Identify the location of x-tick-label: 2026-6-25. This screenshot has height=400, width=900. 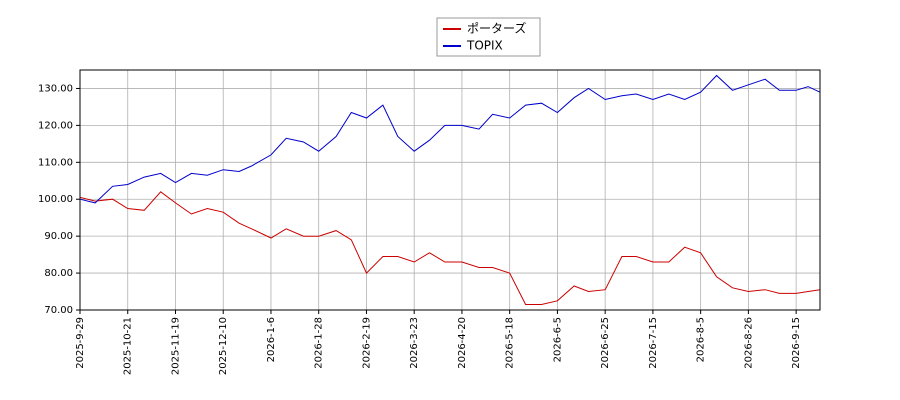
(605, 343).